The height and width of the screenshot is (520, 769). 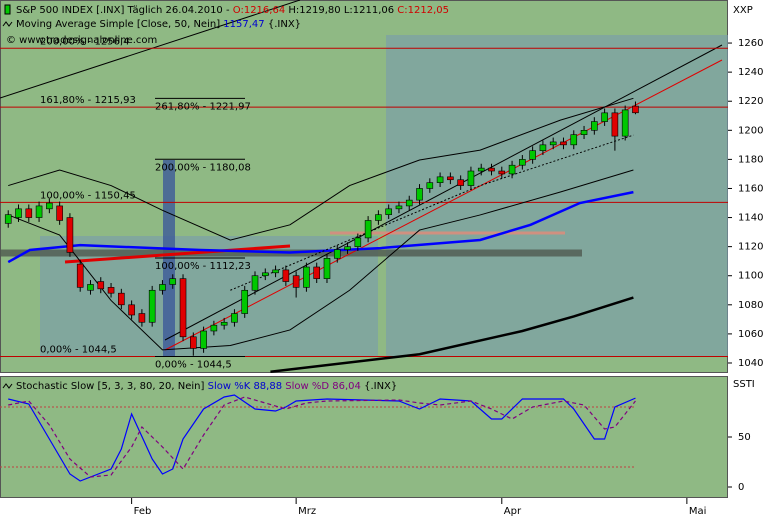 What do you see at coordinates (743, 10) in the screenshot?
I see `axis-label: XXP` at bounding box center [743, 10].